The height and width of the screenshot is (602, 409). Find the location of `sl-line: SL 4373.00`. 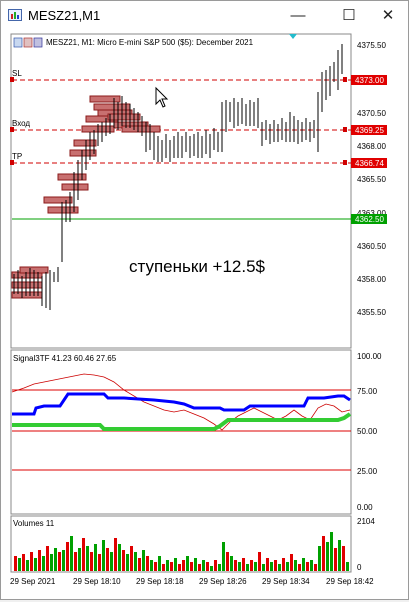

sl-line: SL 4373.00 is located at coordinates (198, 77).